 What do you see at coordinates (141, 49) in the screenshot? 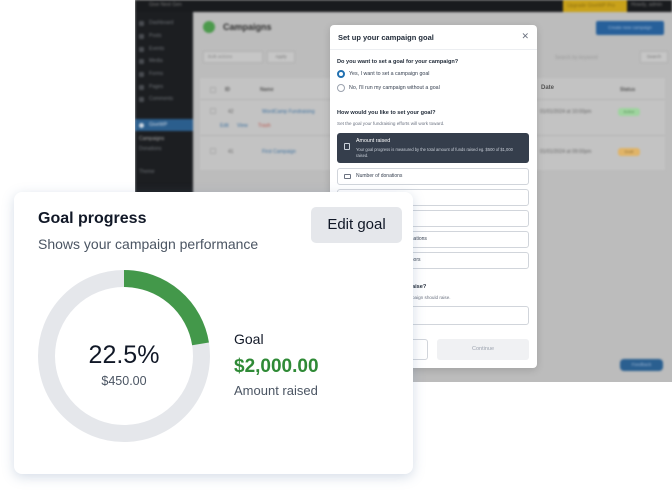
I see `events-icon` at bounding box center [141, 49].